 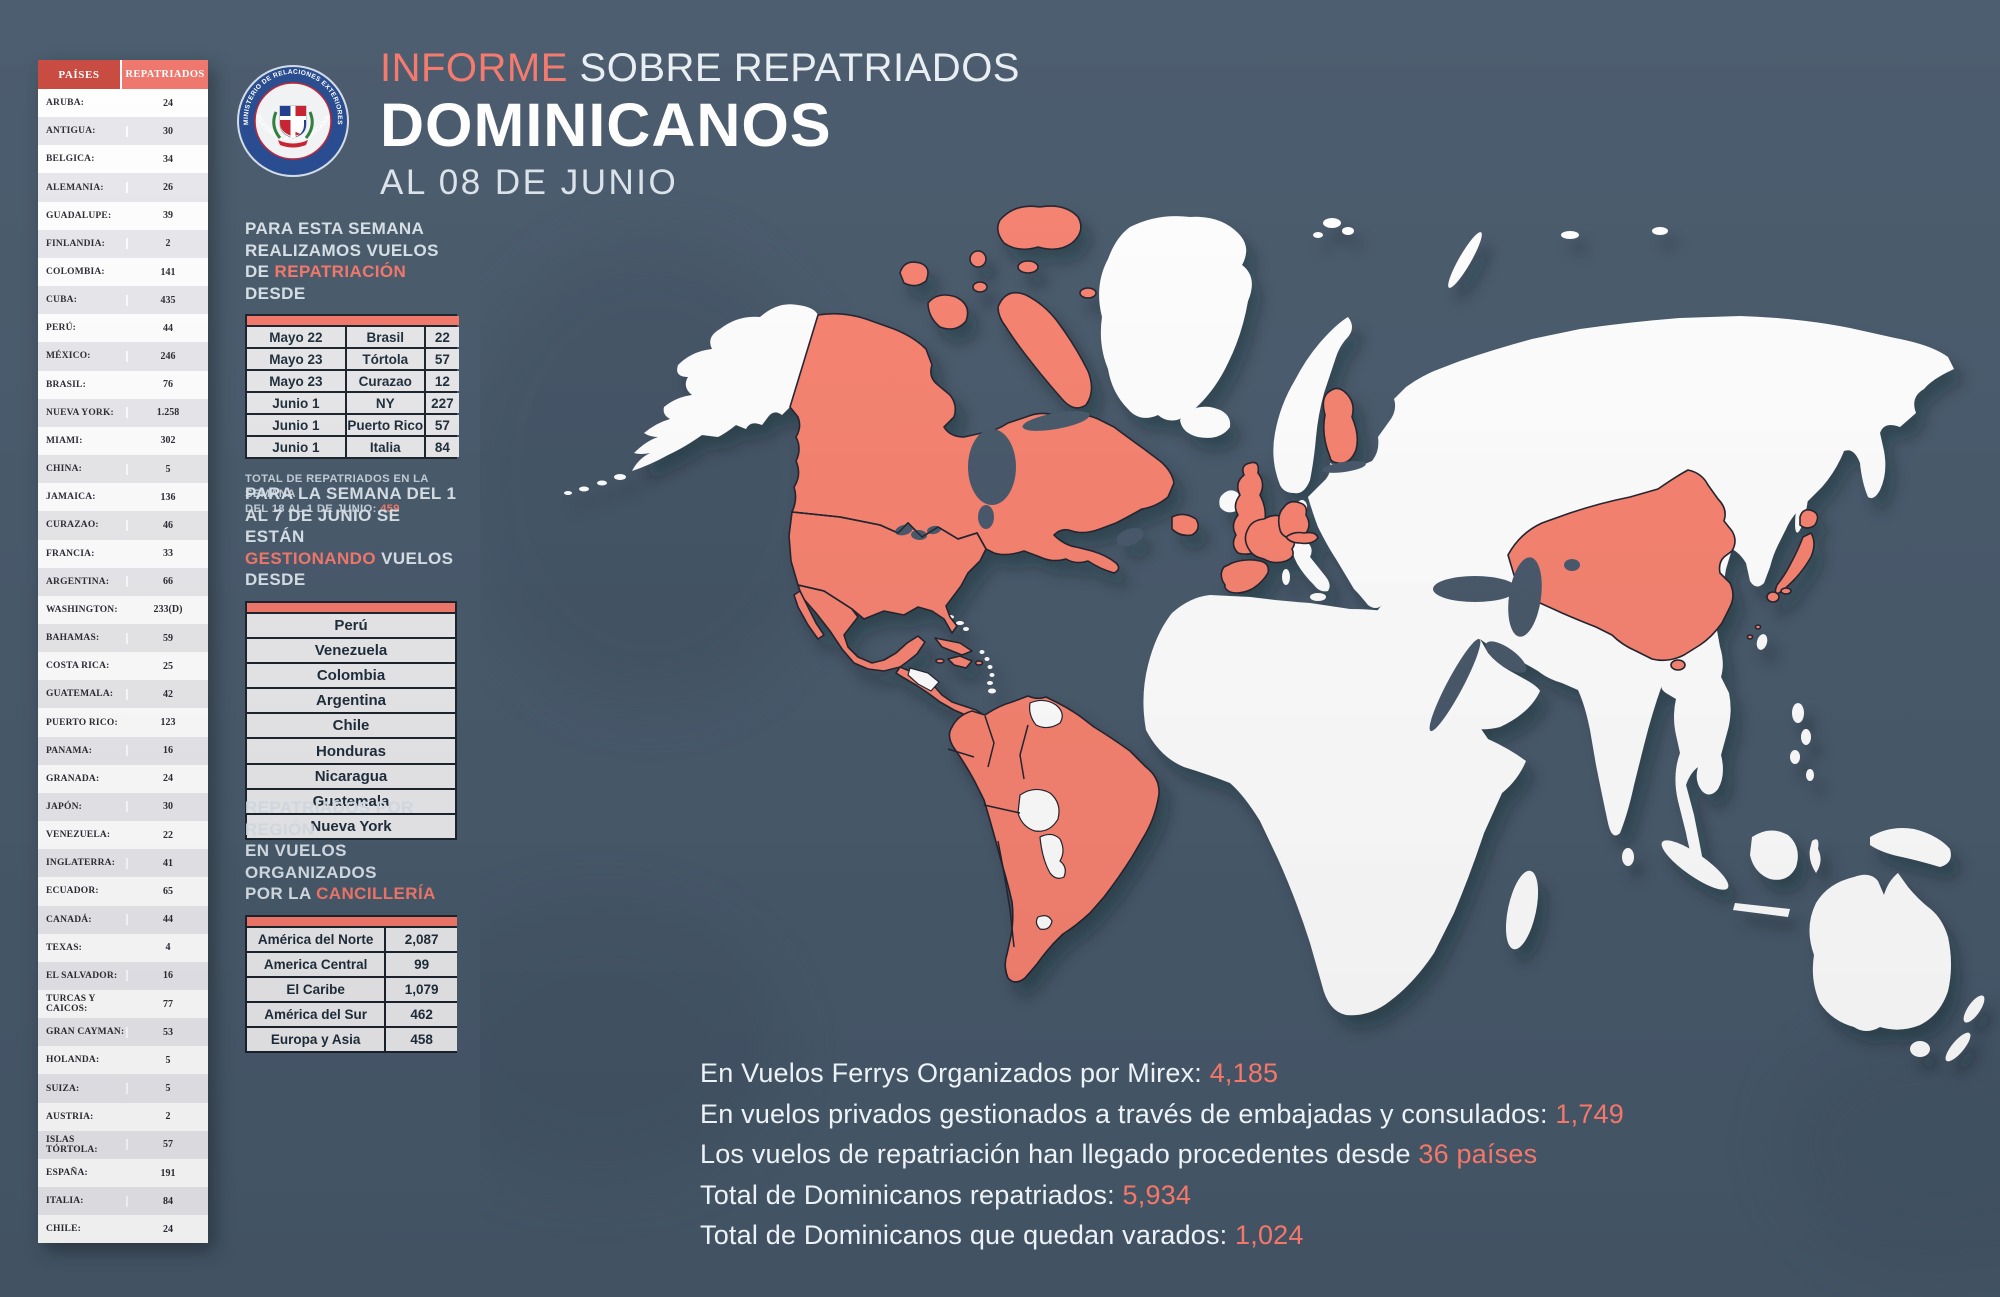 I want to click on country-name: CHINA:, so click(x=64, y=469).